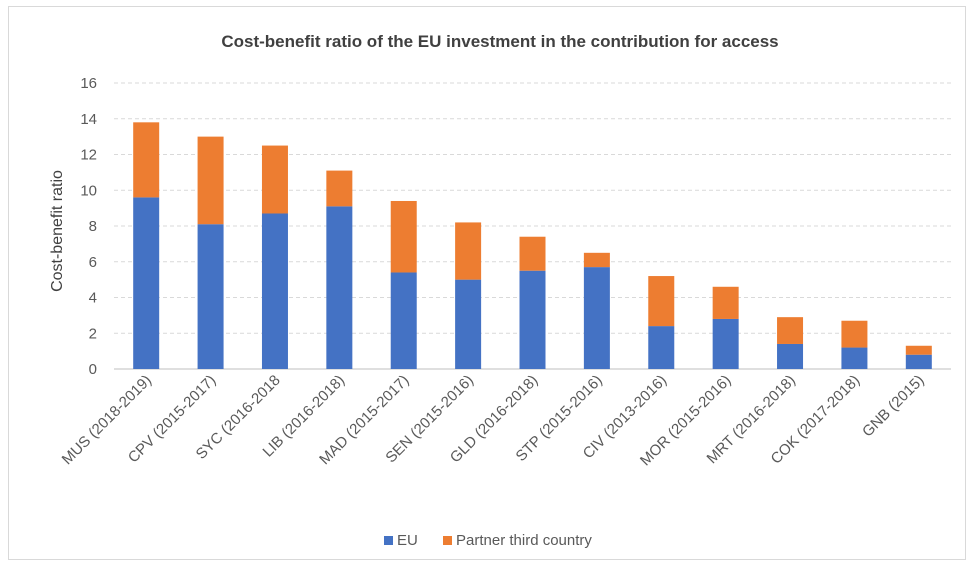 Image resolution: width=976 pixels, height=568 pixels. I want to click on y-tick-label: 10, so click(88, 190).